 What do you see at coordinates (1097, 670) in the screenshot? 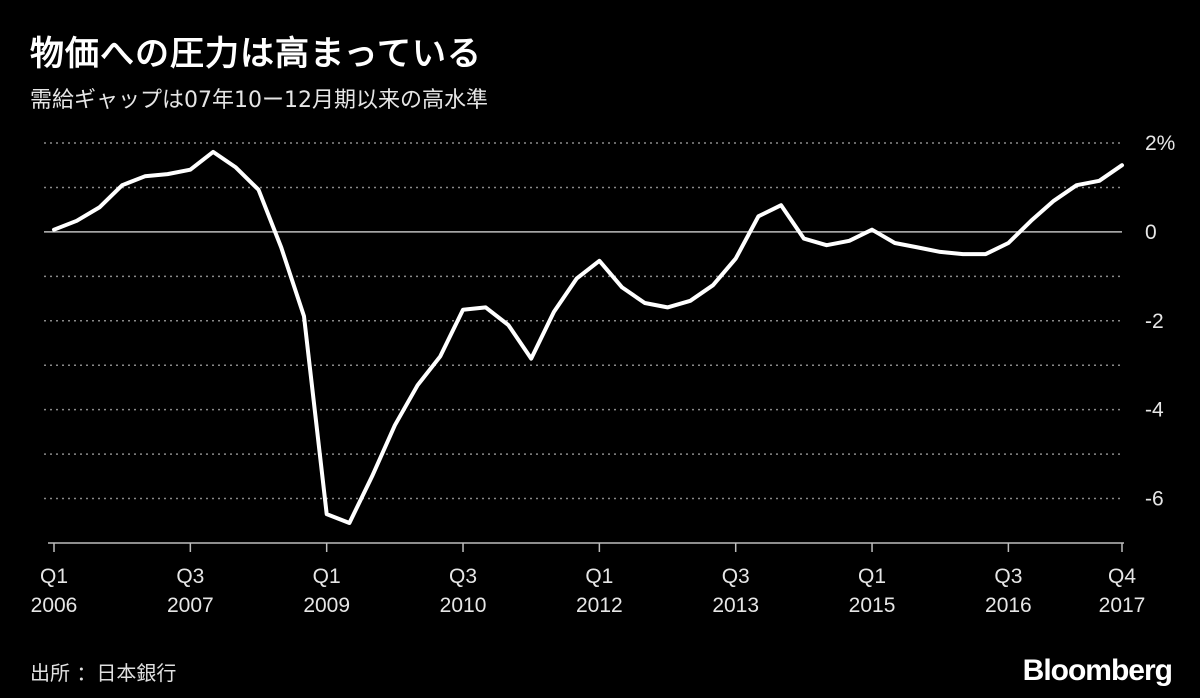
I see `bloomberg-logo: Bloomberg` at bounding box center [1097, 670].